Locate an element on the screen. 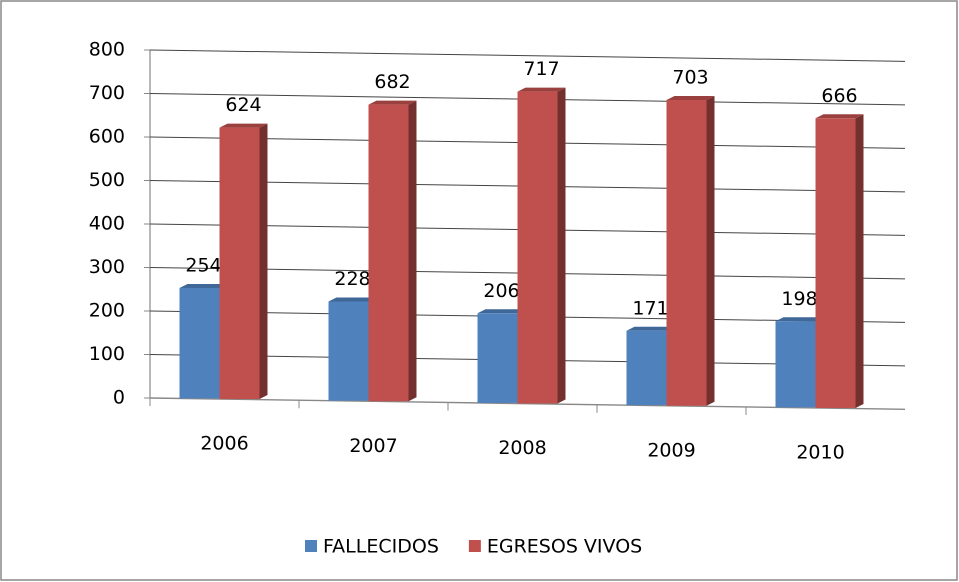 This screenshot has width=959, height=582. data-label: 682 is located at coordinates (392, 82).